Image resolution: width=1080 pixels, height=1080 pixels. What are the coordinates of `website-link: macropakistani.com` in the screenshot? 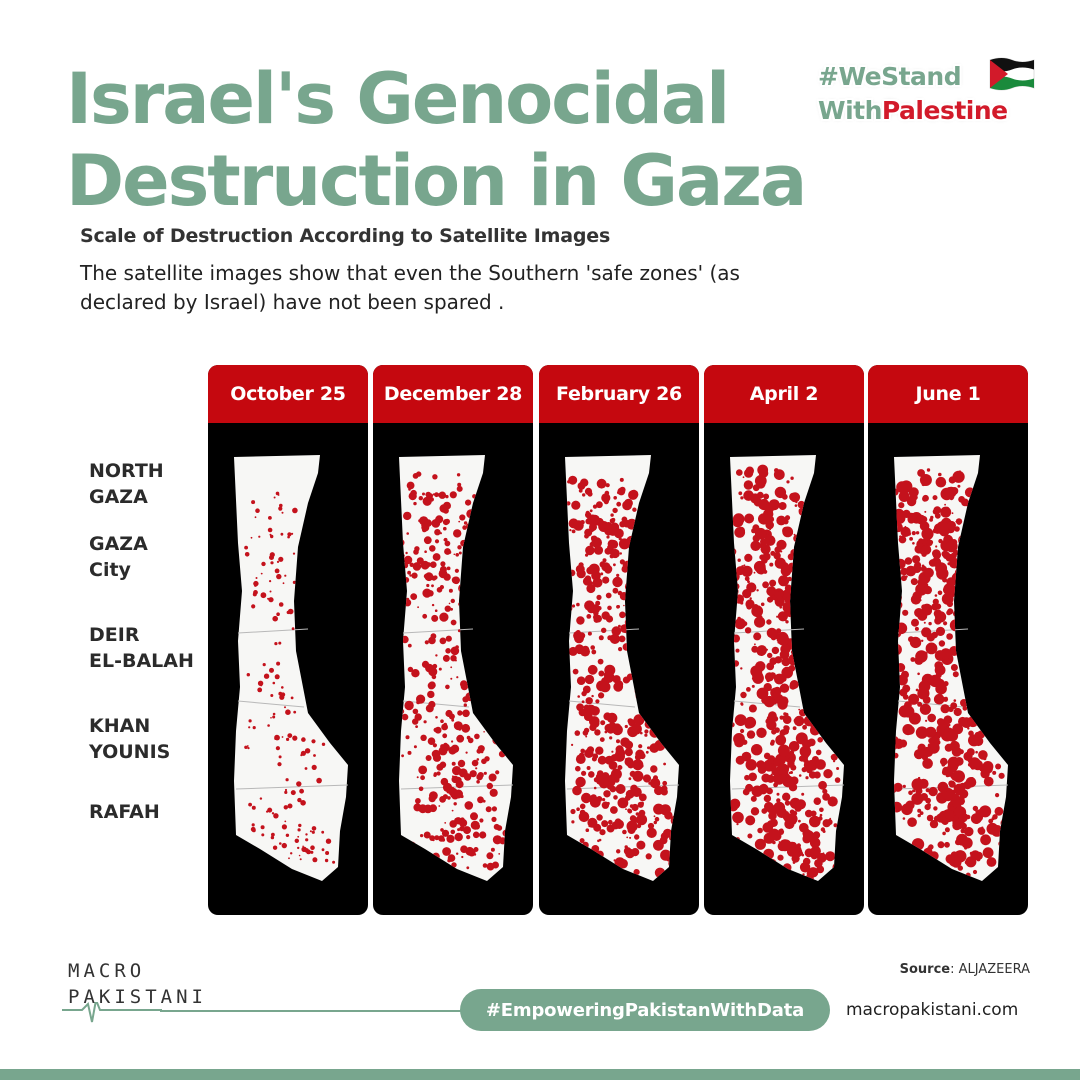 It's located at (932, 1010).